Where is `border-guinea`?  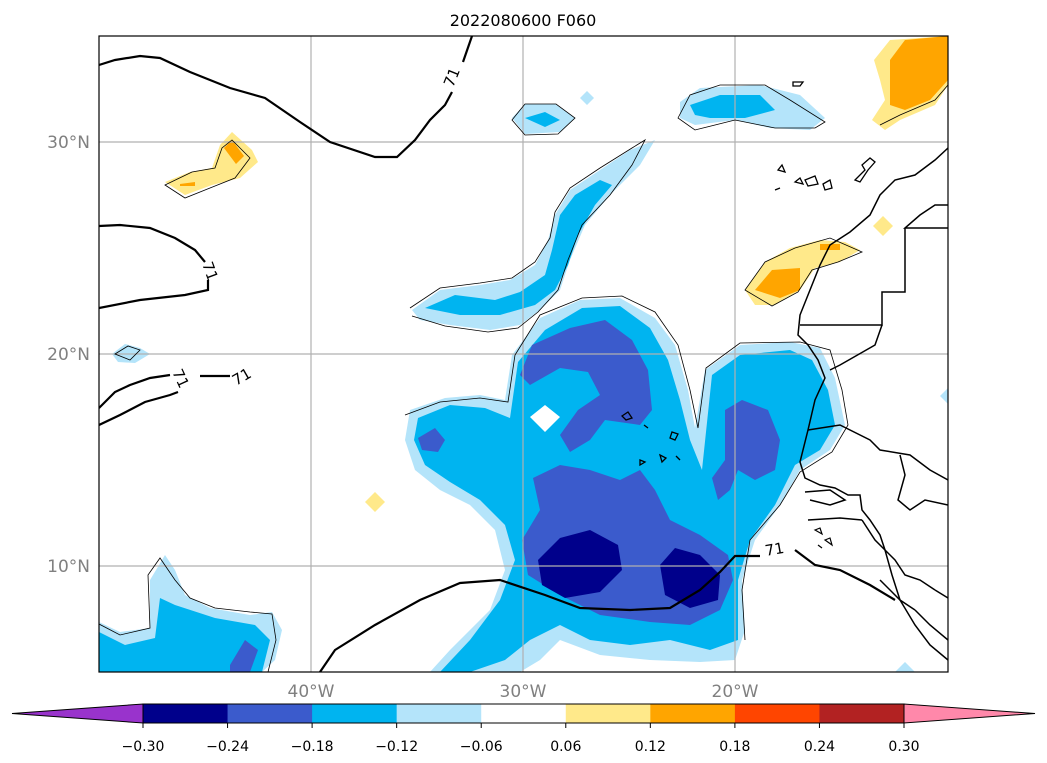 border-guinea is located at coordinates (898, 555).